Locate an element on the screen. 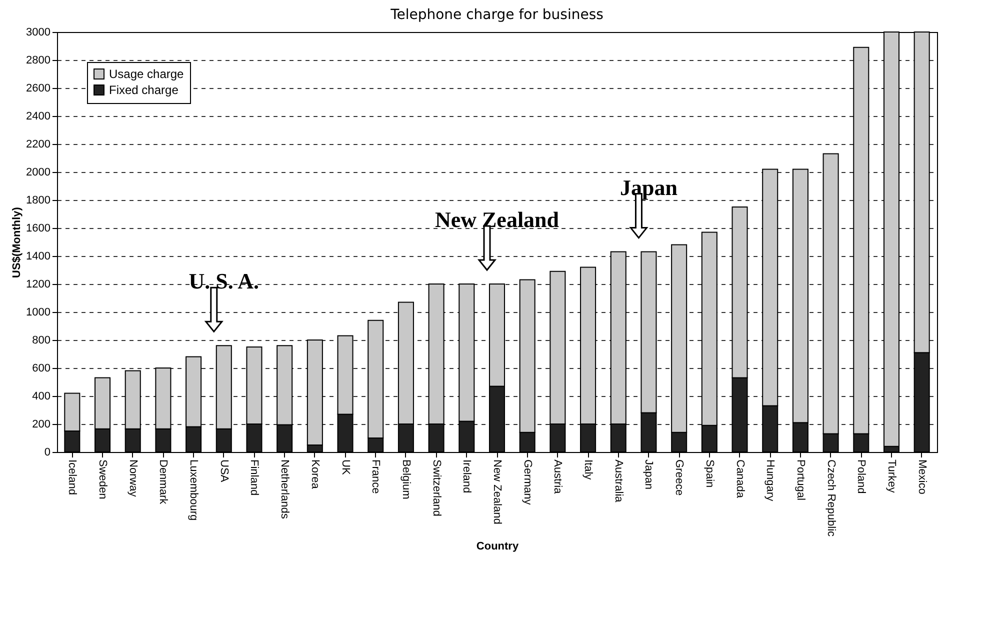 This screenshot has height=629, width=991. legend-label: Usage charge is located at coordinates (146, 74).